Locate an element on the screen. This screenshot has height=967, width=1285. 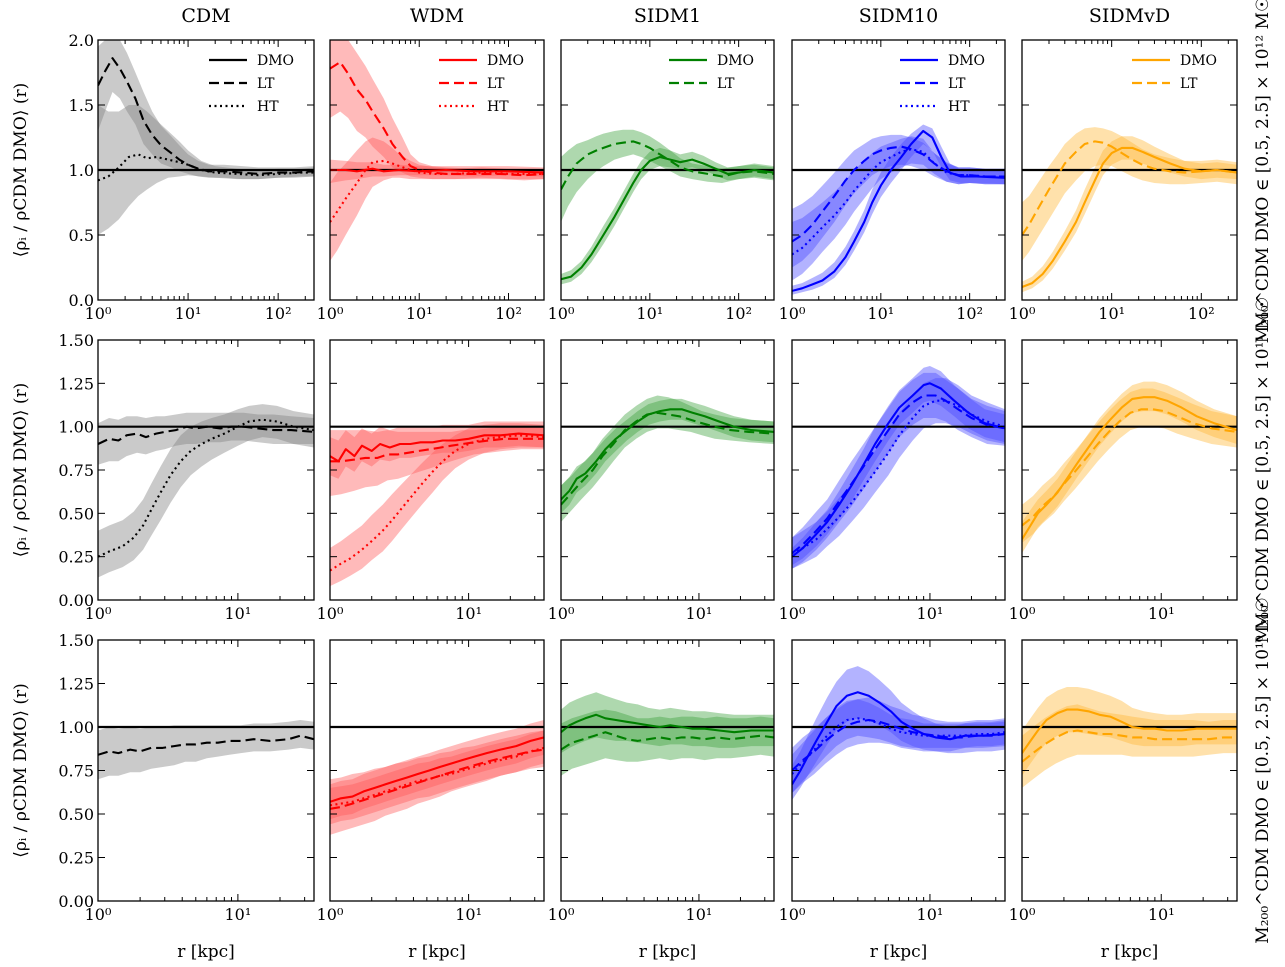
panel-wdm-row-1: 10⁰ 10¹ 10² DMO LT HT is located at coordinates (431, 181).